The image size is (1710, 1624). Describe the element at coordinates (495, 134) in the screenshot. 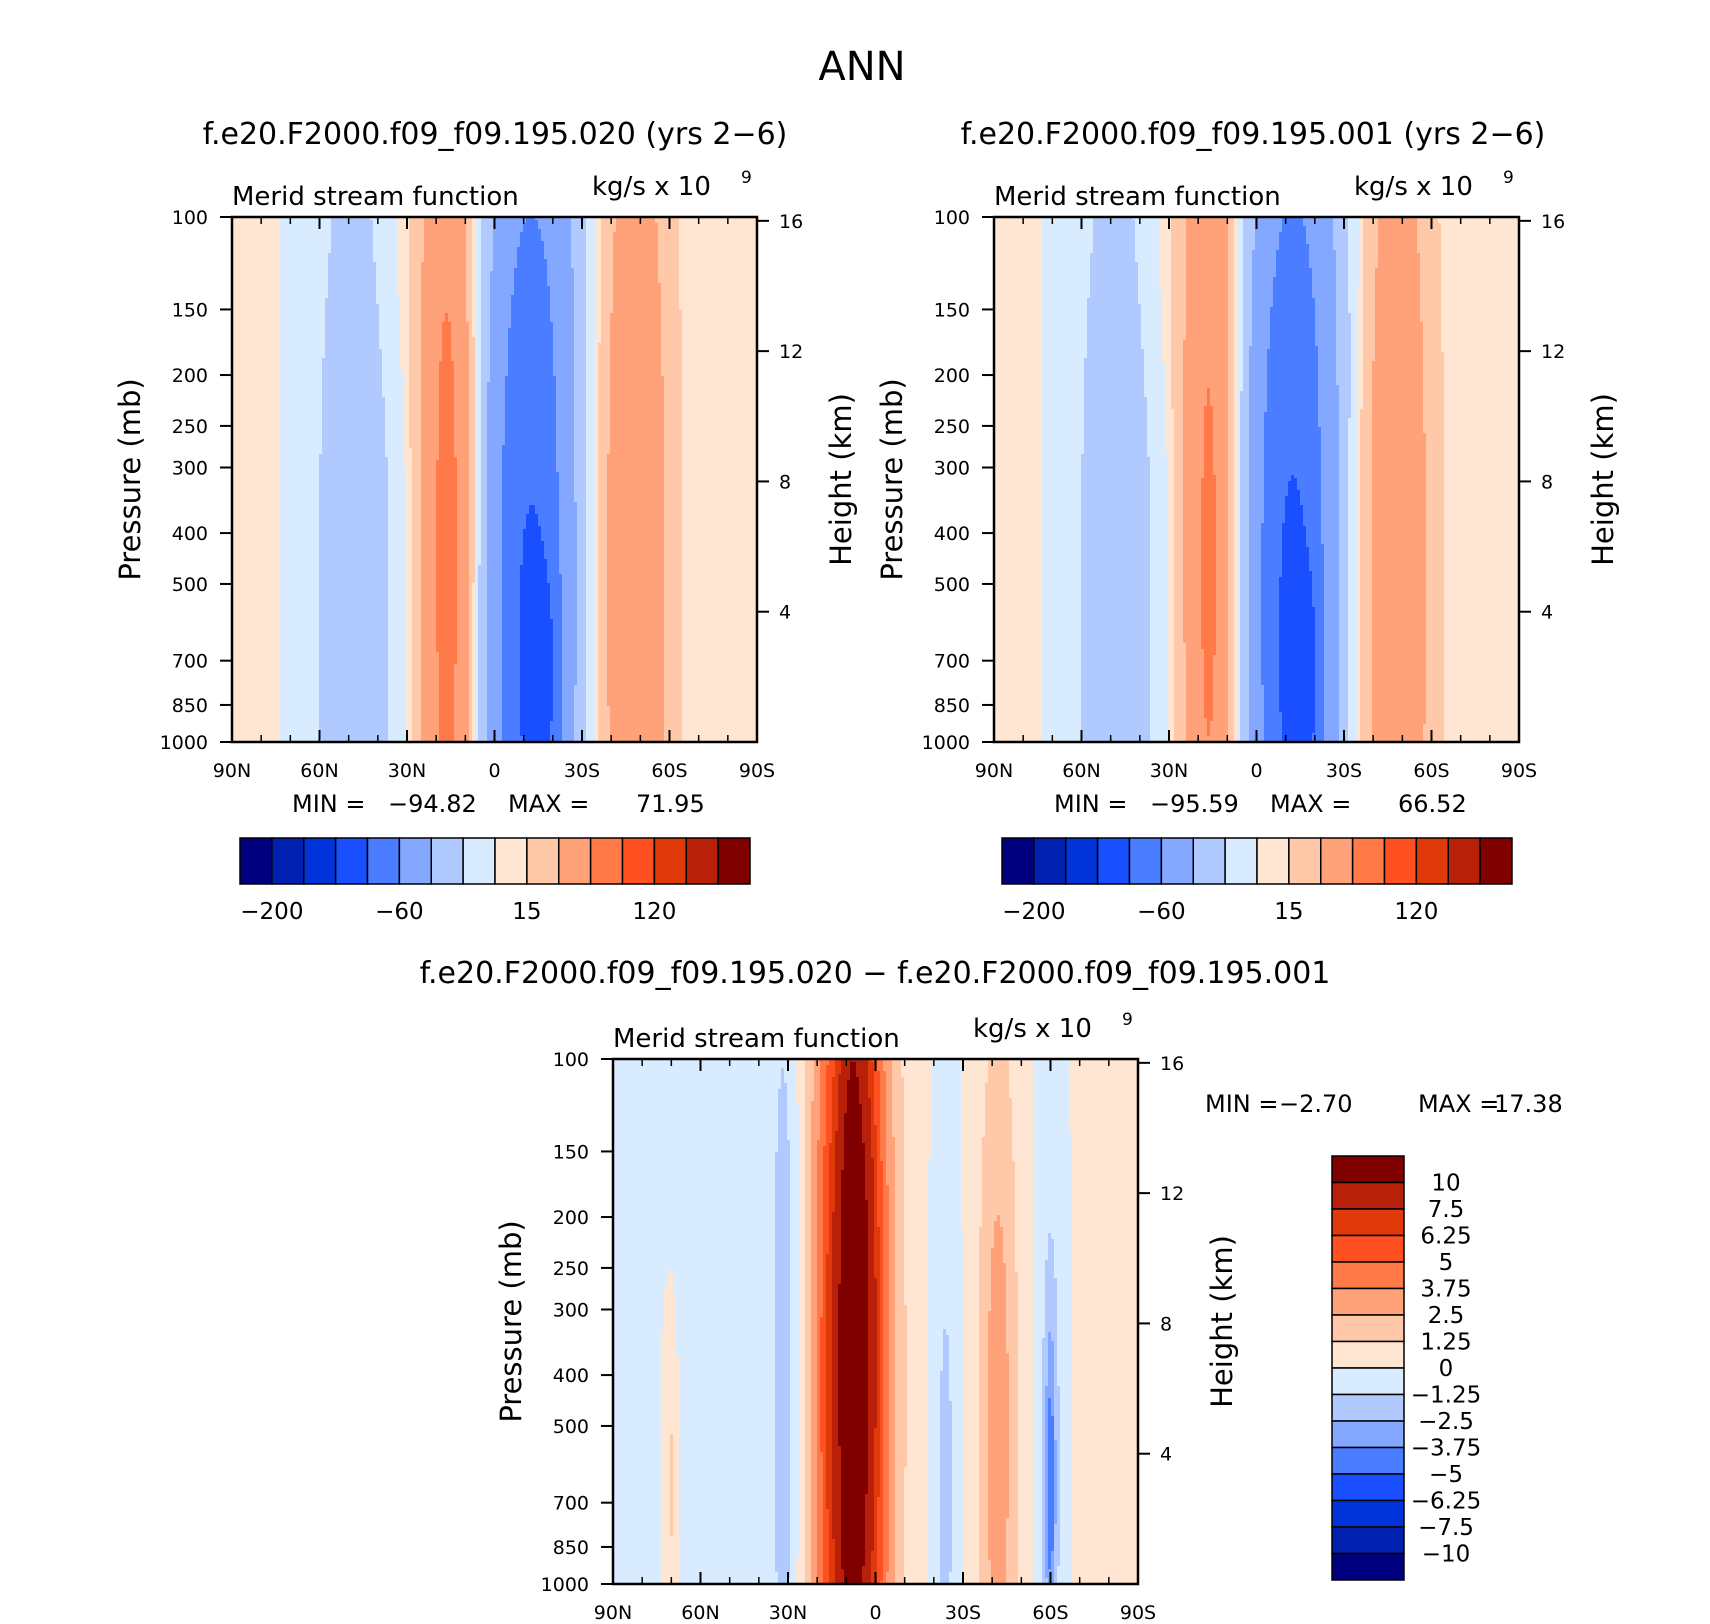

I see `left-panel-title: f.e20.F2000.f09_f09.195.020 (yrs 2−6)` at that location.